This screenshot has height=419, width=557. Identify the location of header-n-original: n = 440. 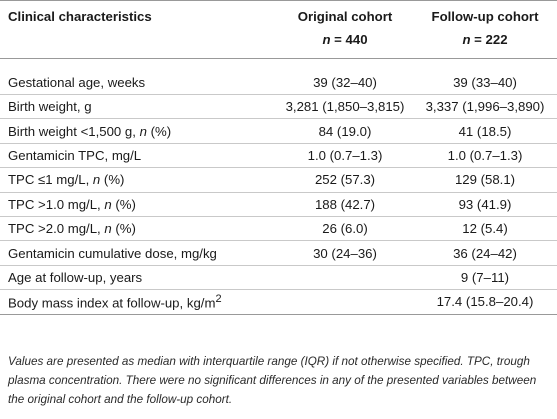
(345, 45).